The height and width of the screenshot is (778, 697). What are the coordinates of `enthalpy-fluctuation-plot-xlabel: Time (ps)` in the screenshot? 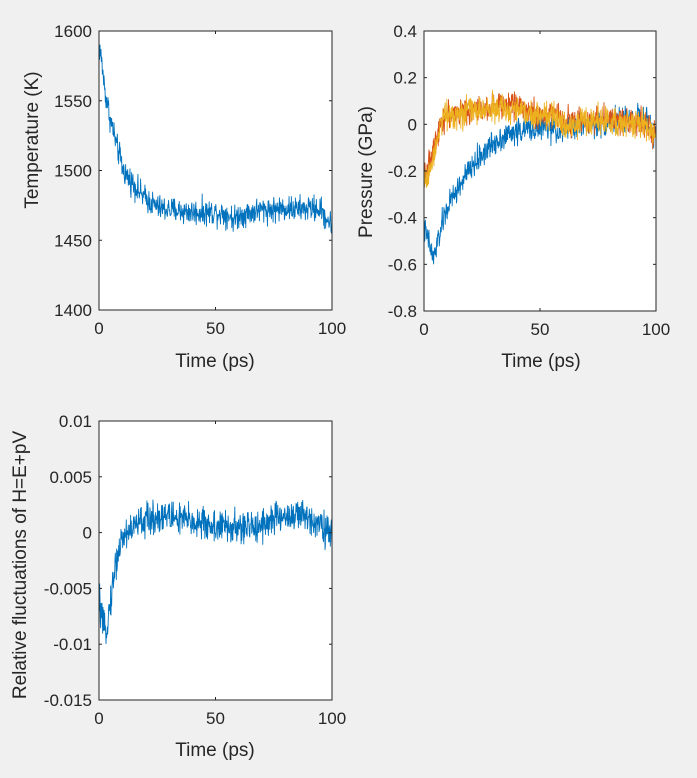 It's located at (215, 750).